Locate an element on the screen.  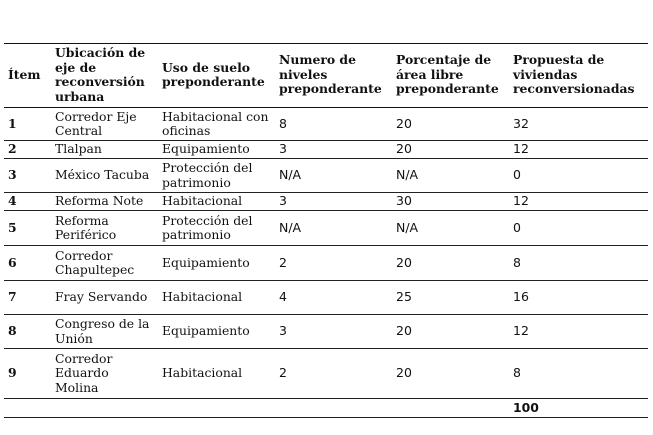
cell-housing: 16 is located at coordinates (578, 297).